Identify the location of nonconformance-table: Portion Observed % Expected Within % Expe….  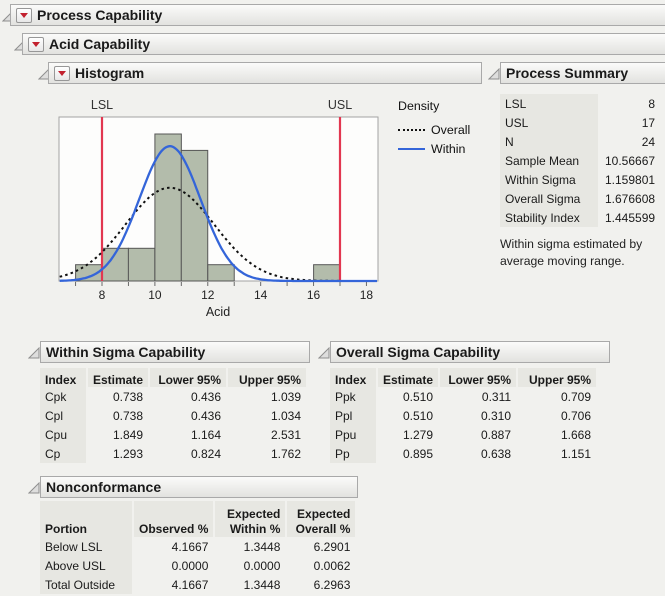
(197, 547).